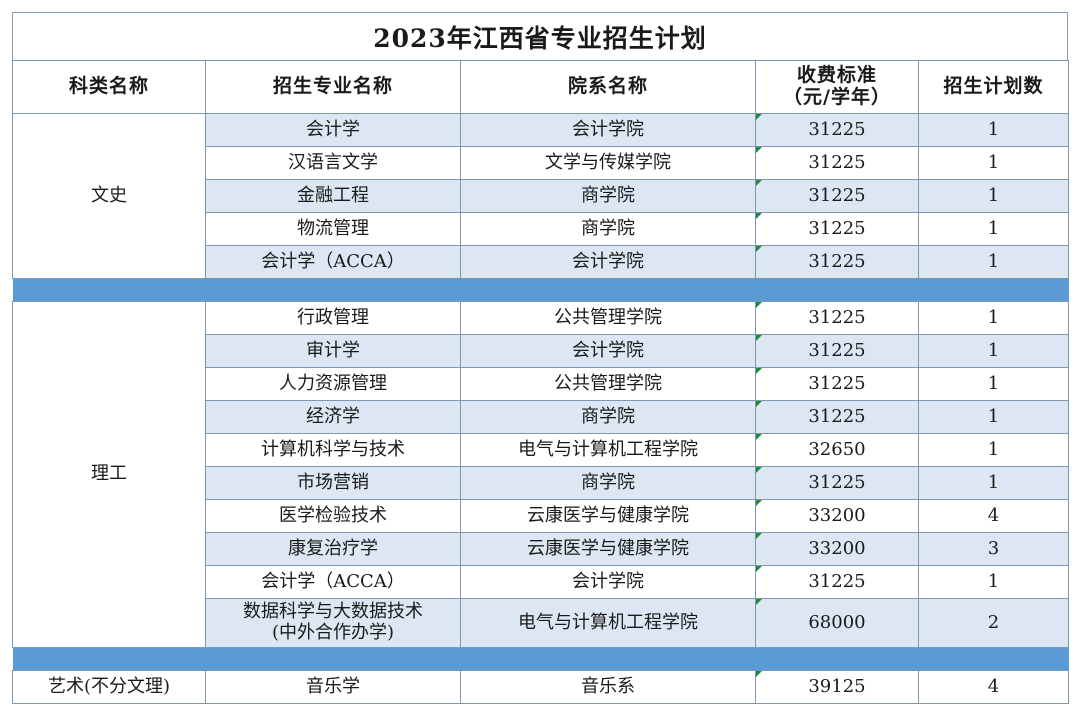 The height and width of the screenshot is (727, 1080). I want to click on major-cell: 计算机科学与技术, so click(333, 450).